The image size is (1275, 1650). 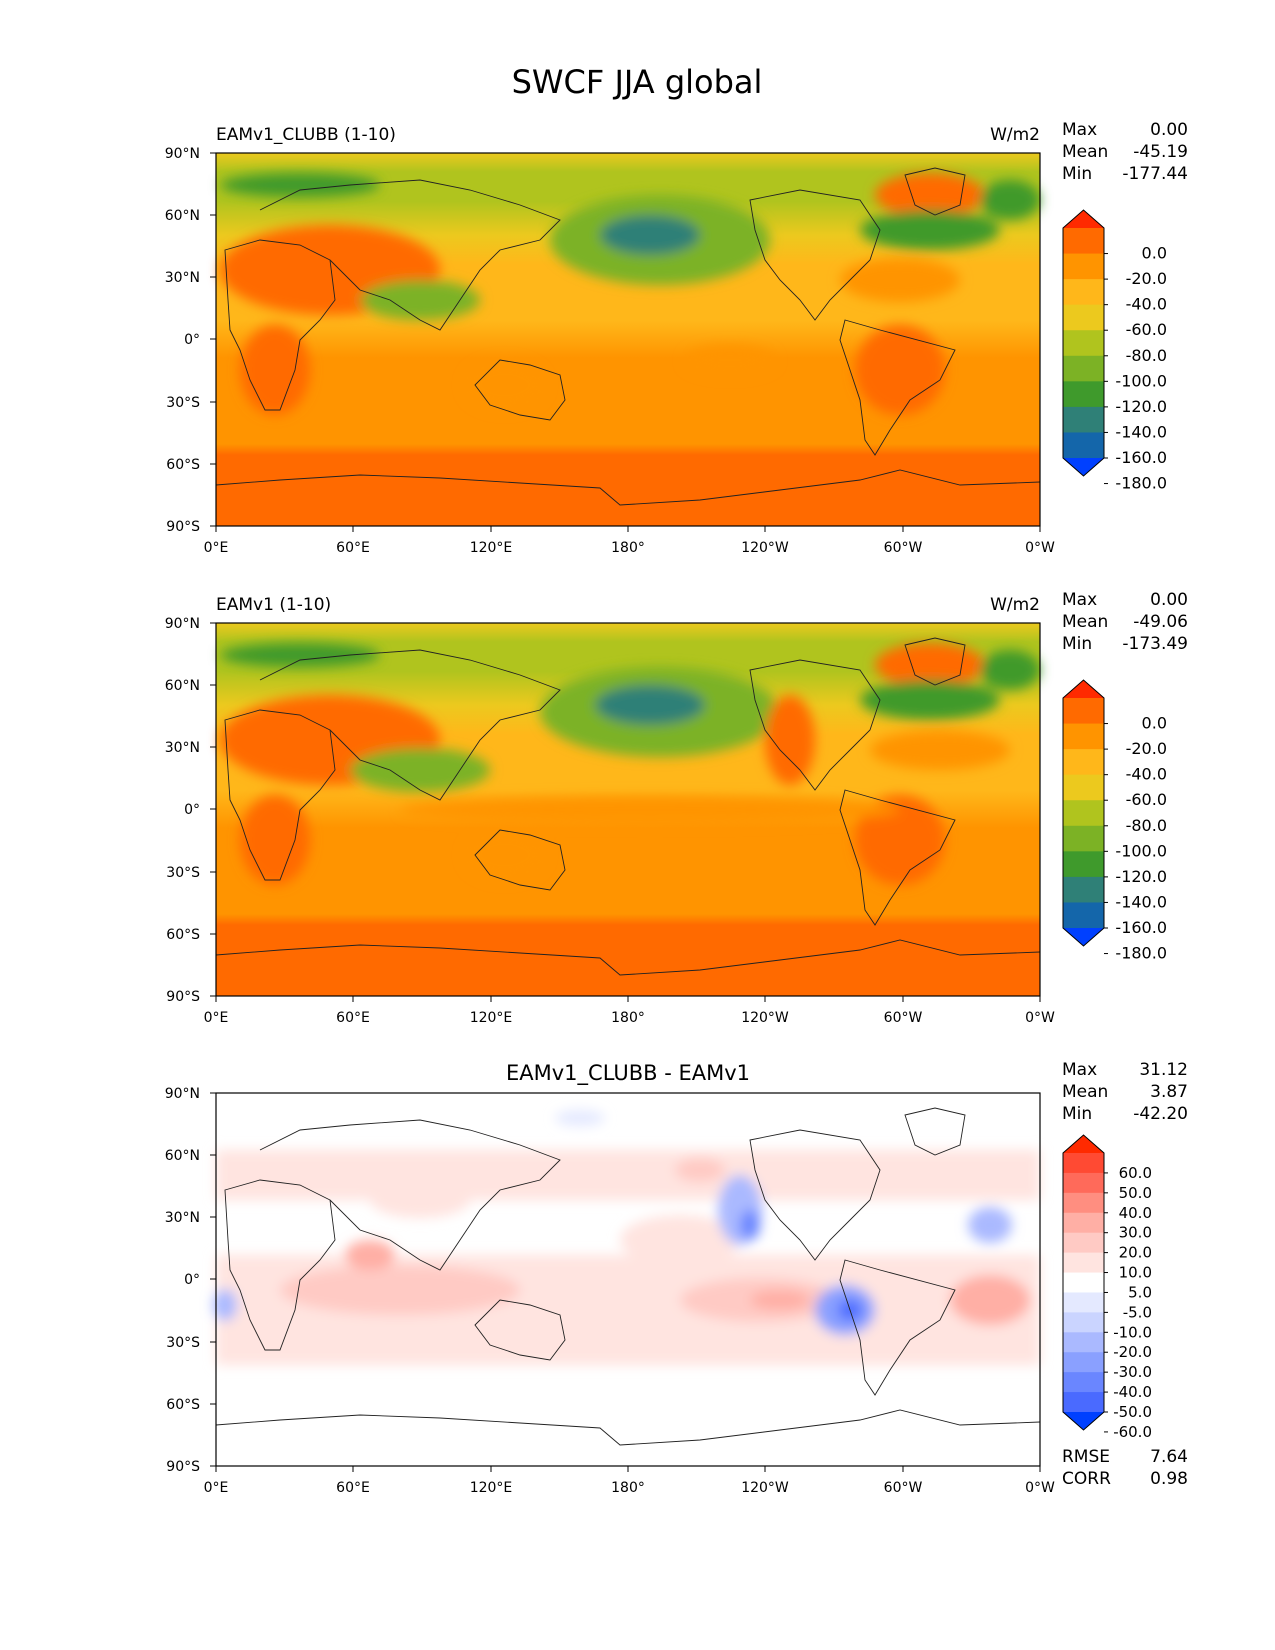 I want to click on stat-value-max: 0.00, so click(x=1169, y=130).